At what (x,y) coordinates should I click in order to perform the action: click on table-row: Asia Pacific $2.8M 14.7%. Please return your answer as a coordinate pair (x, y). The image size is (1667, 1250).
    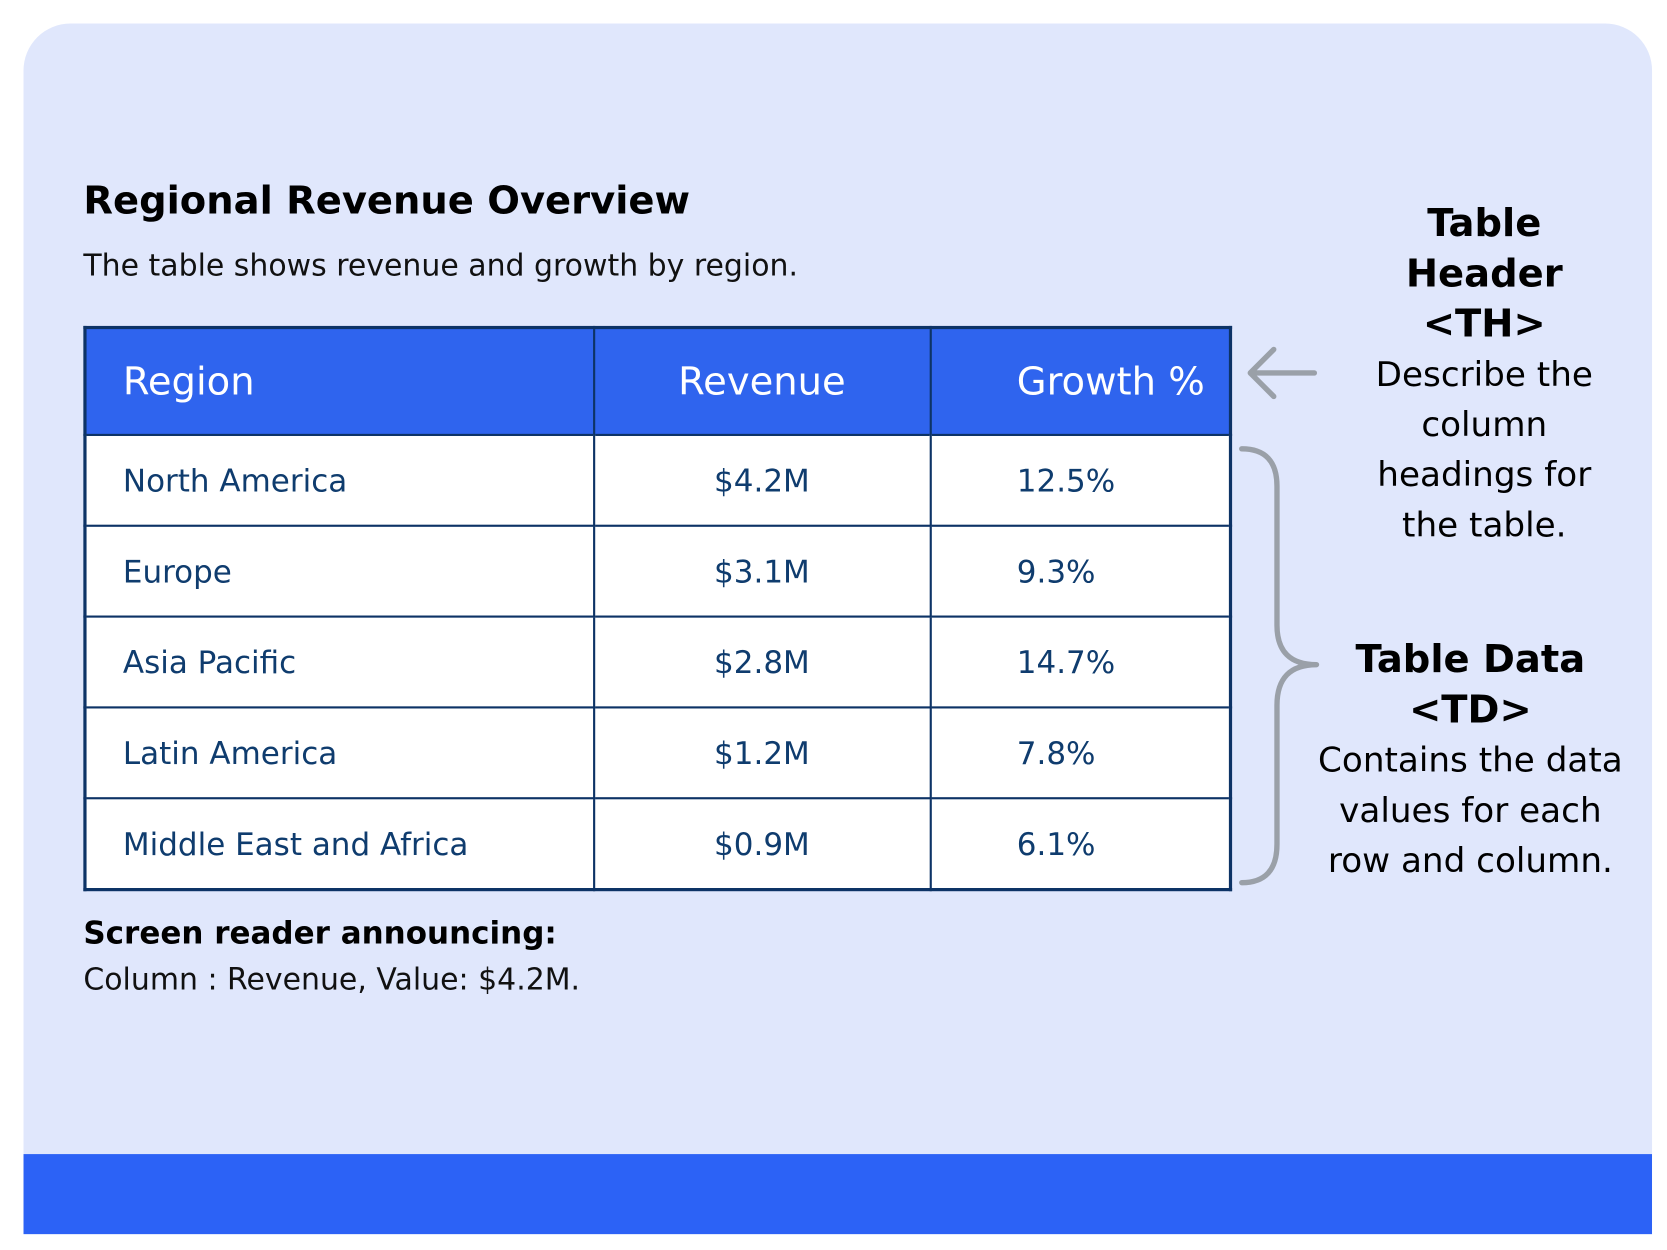
    Looking at the image, I should click on (657, 662).